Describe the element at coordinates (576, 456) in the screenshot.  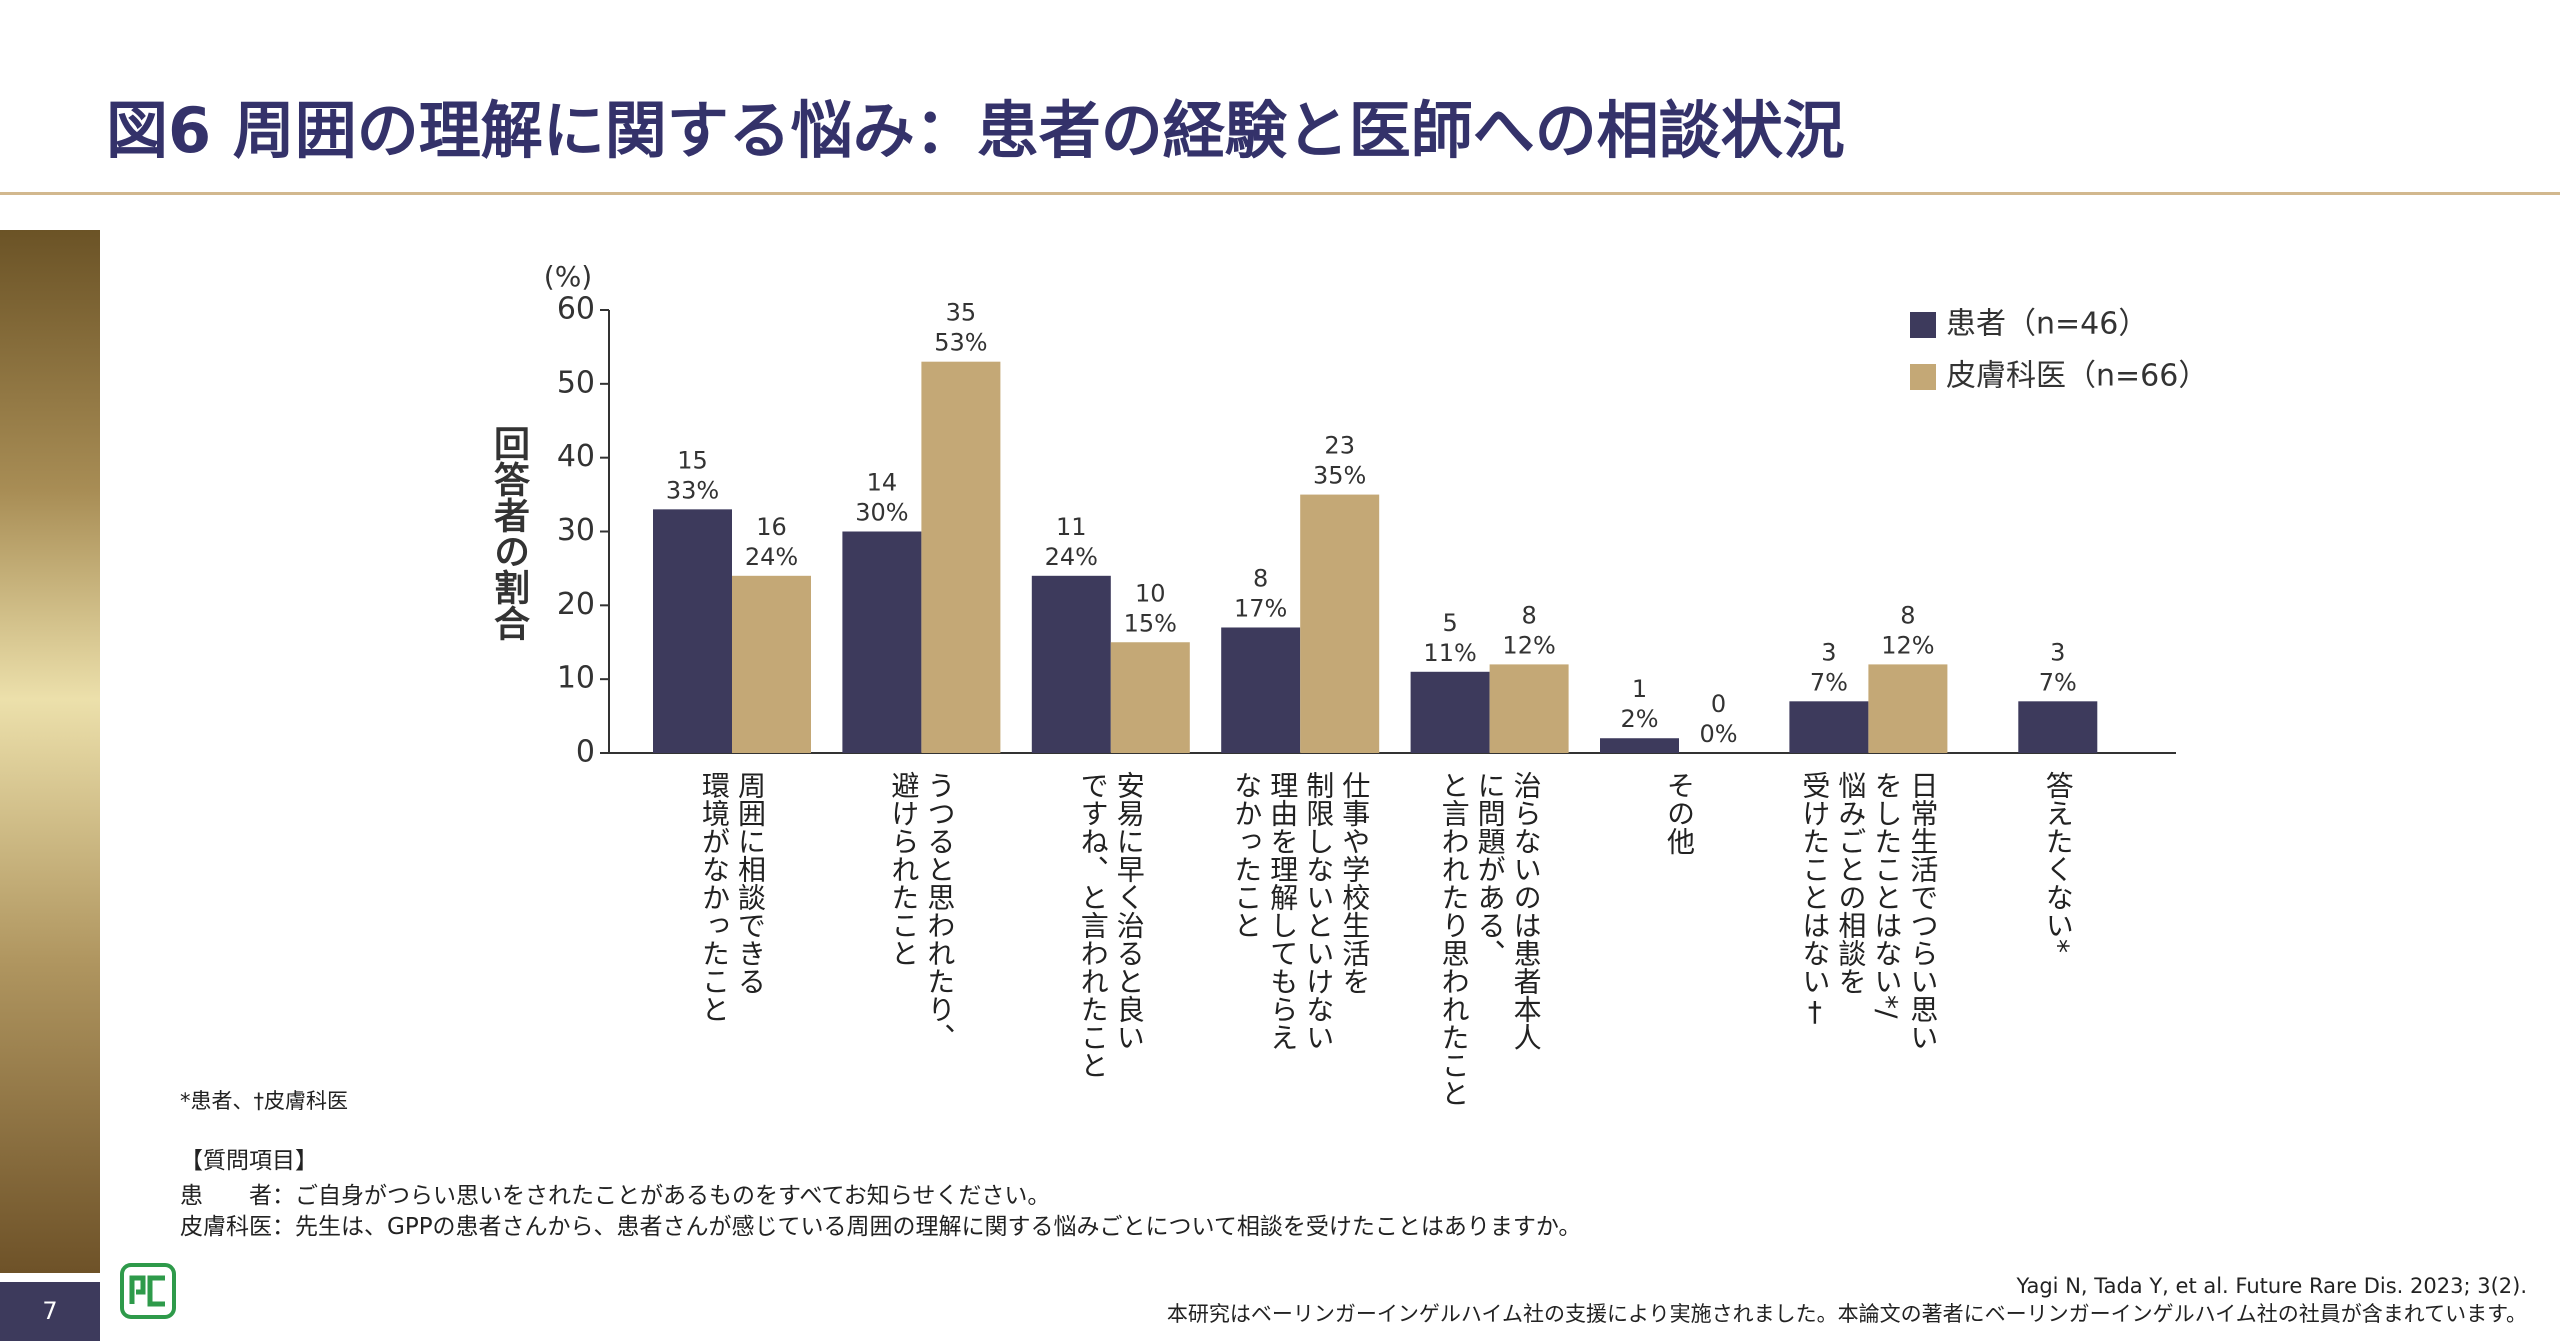
I see `y-tick-label: 40` at that location.